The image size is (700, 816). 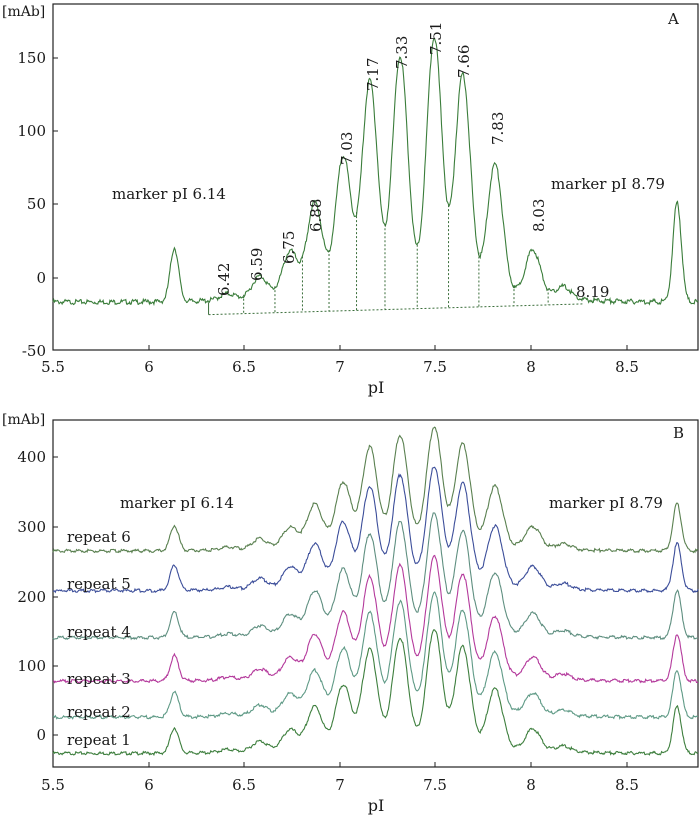 I want to click on peak-label: 6.88, so click(x=316, y=215).